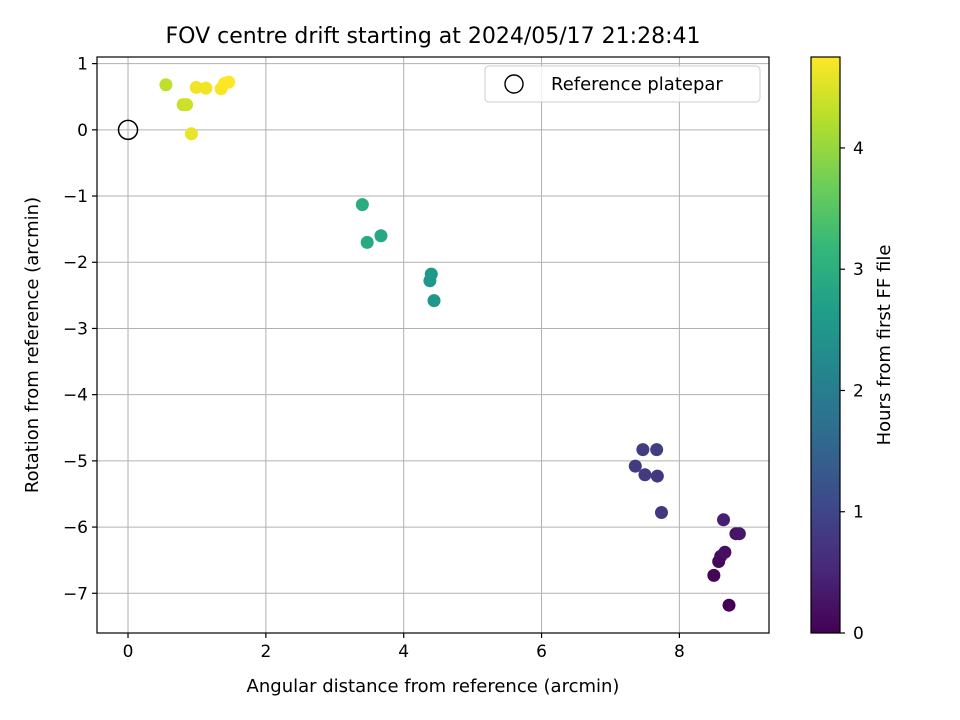  What do you see at coordinates (884, 345) in the screenshot?
I see `colorbar-label: Hours from first FF file` at bounding box center [884, 345].